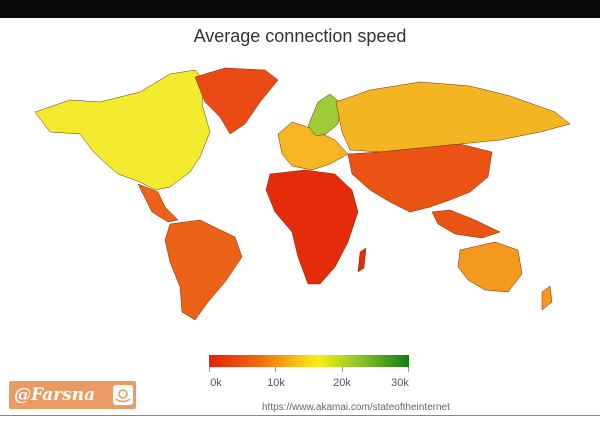  I want to click on farsna-watermark: @Farsna, so click(72, 395).